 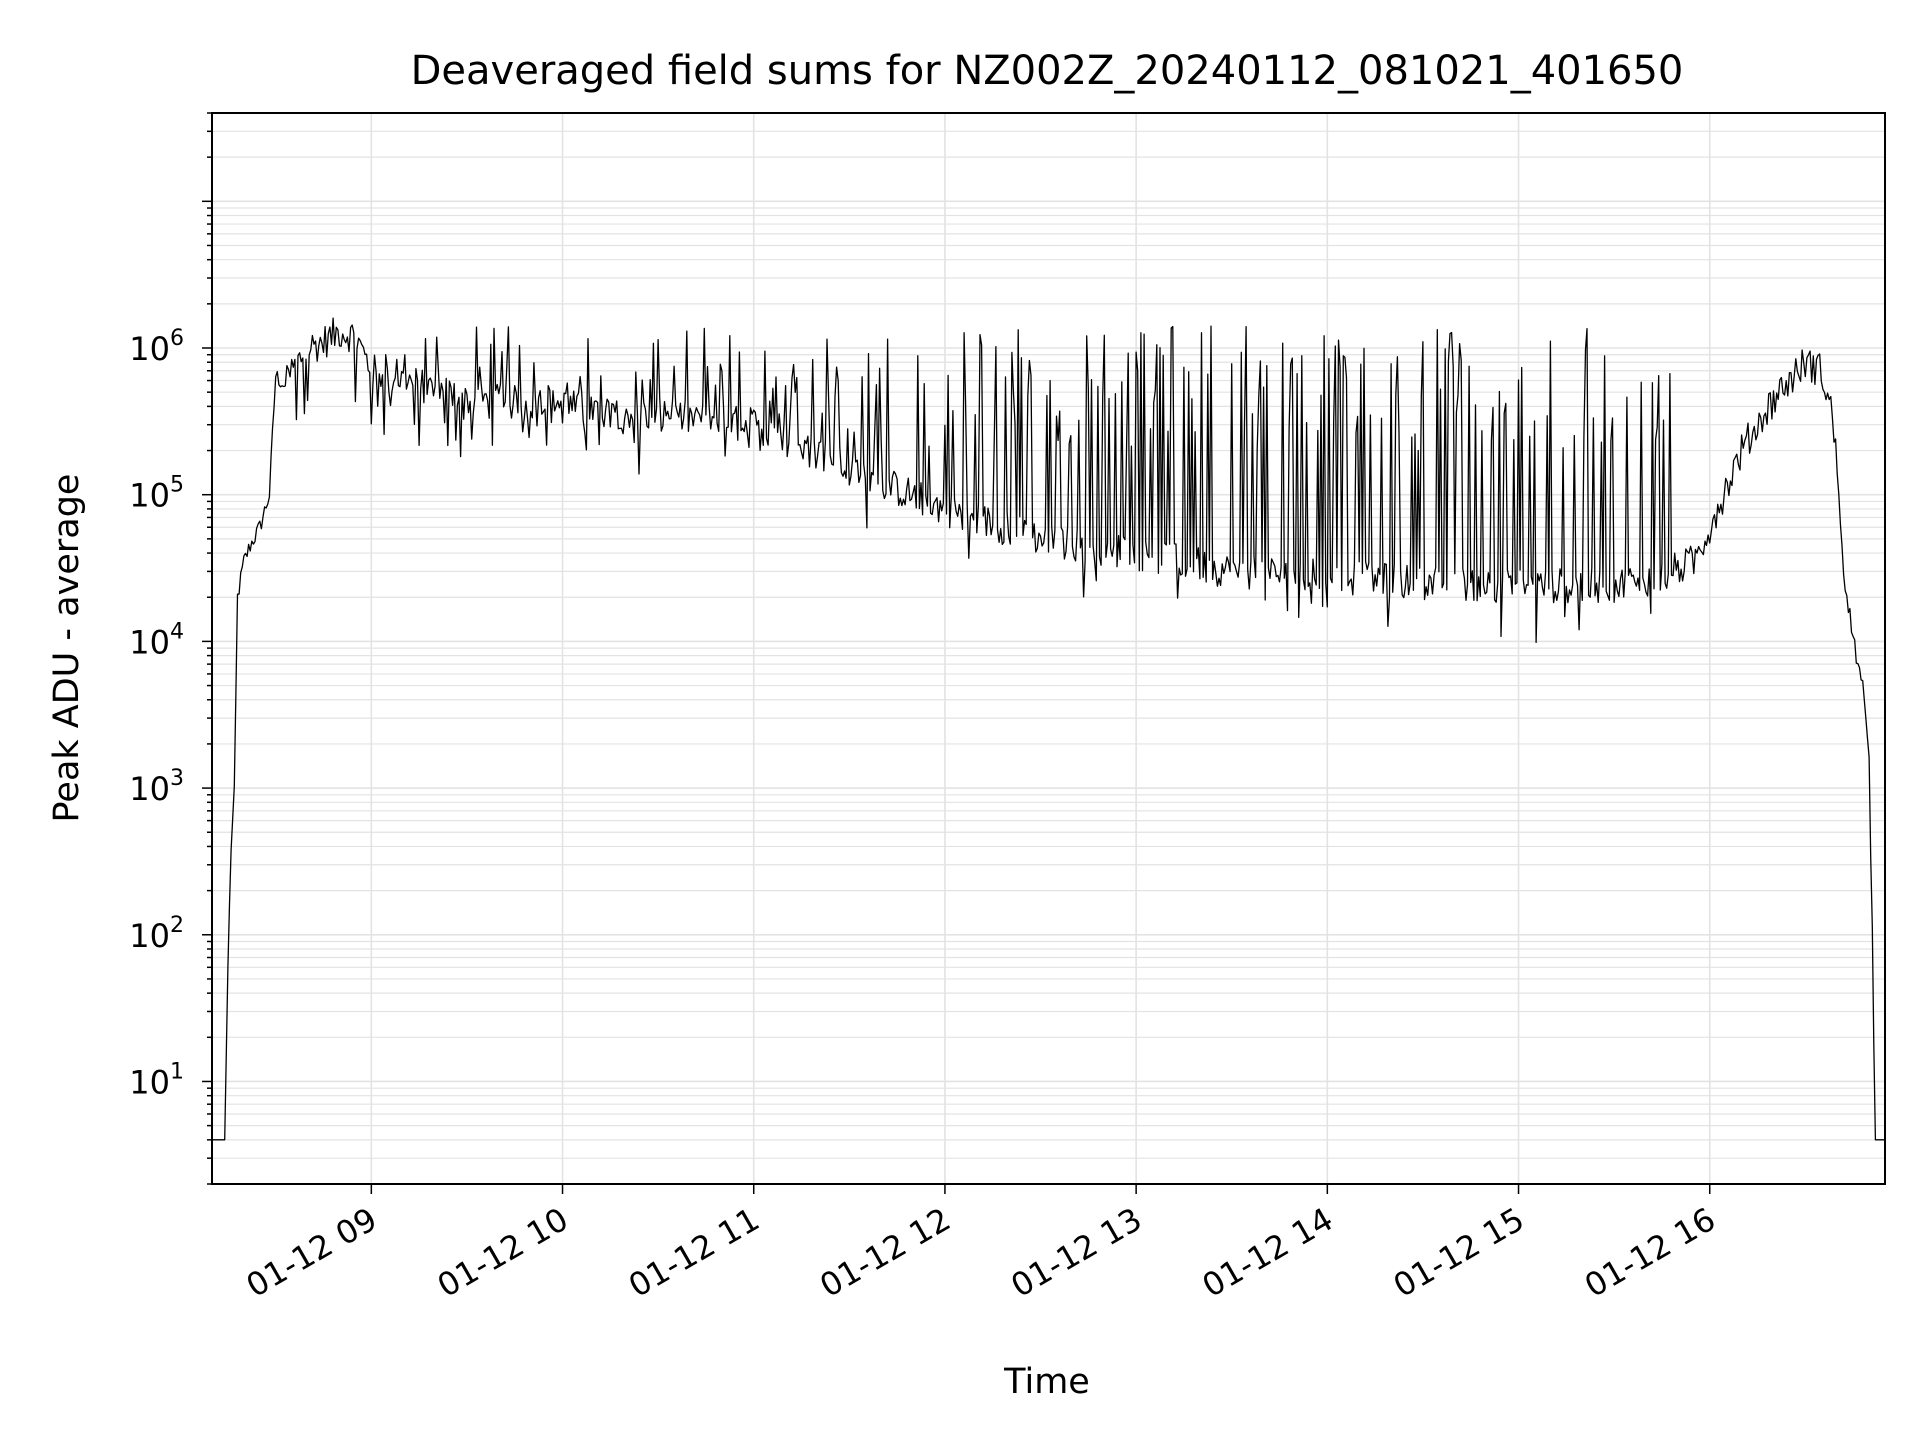 I want to click on y-tick-exponent: 4, so click(x=177, y=631).